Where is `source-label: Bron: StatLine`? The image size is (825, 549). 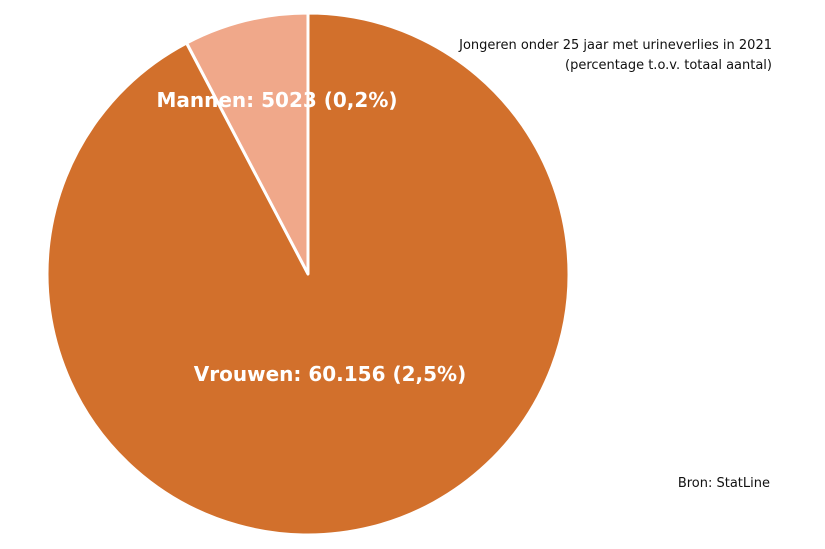
source-label: Bron: StatLine is located at coordinates (723, 483).